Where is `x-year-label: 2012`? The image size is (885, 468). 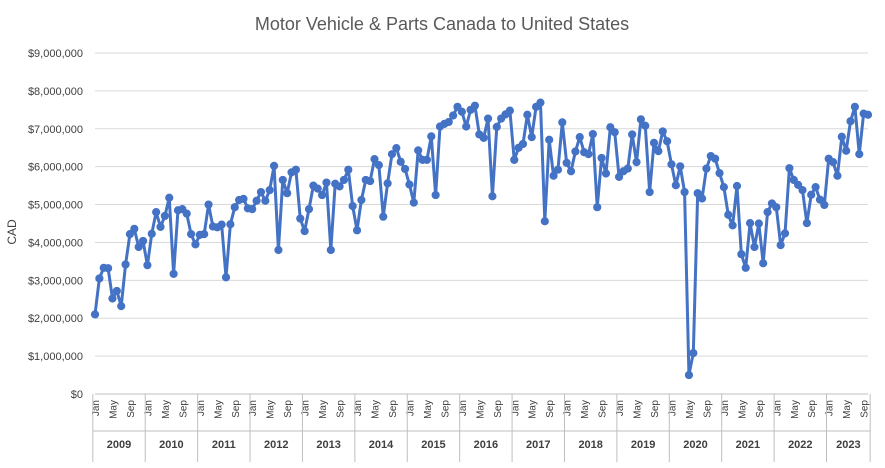 x-year-label: 2012 is located at coordinates (276, 445).